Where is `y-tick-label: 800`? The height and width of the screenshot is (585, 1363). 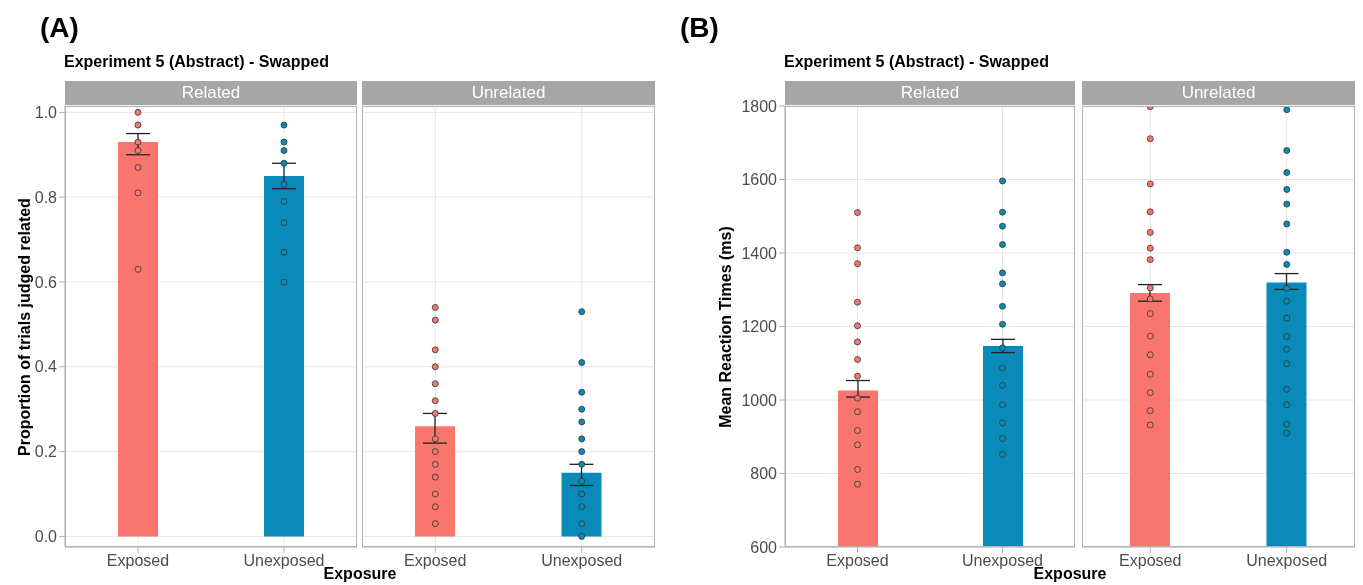
y-tick-label: 800 is located at coordinates (764, 474).